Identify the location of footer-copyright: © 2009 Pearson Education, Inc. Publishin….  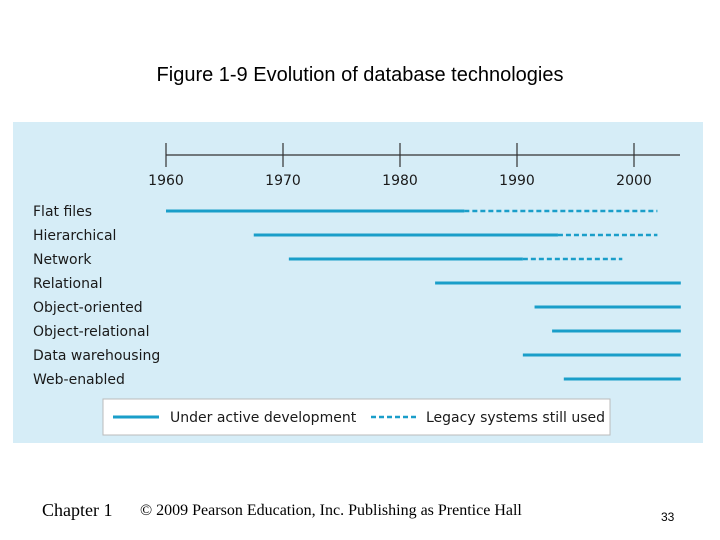
(331, 510).